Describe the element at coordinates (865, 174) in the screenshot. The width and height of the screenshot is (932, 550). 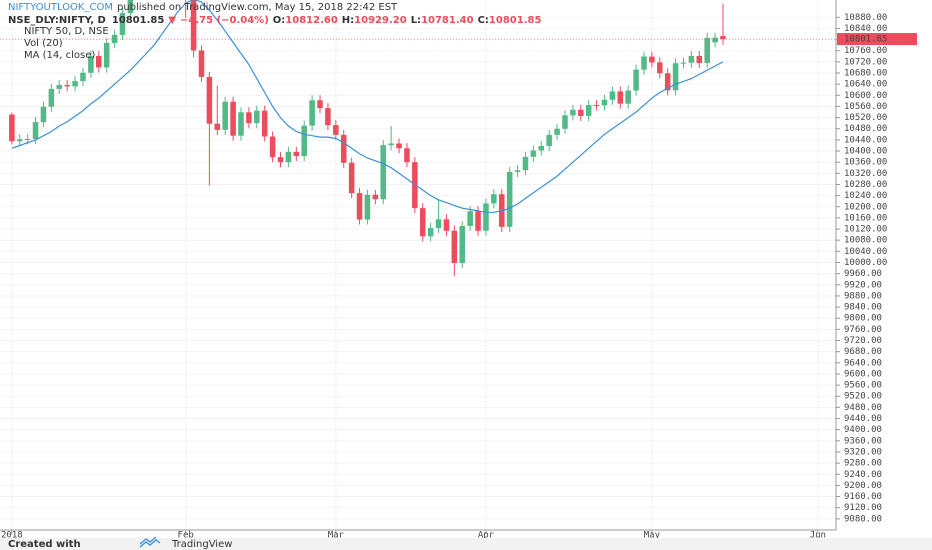
I see `y-tick-label: 10320.00` at that location.